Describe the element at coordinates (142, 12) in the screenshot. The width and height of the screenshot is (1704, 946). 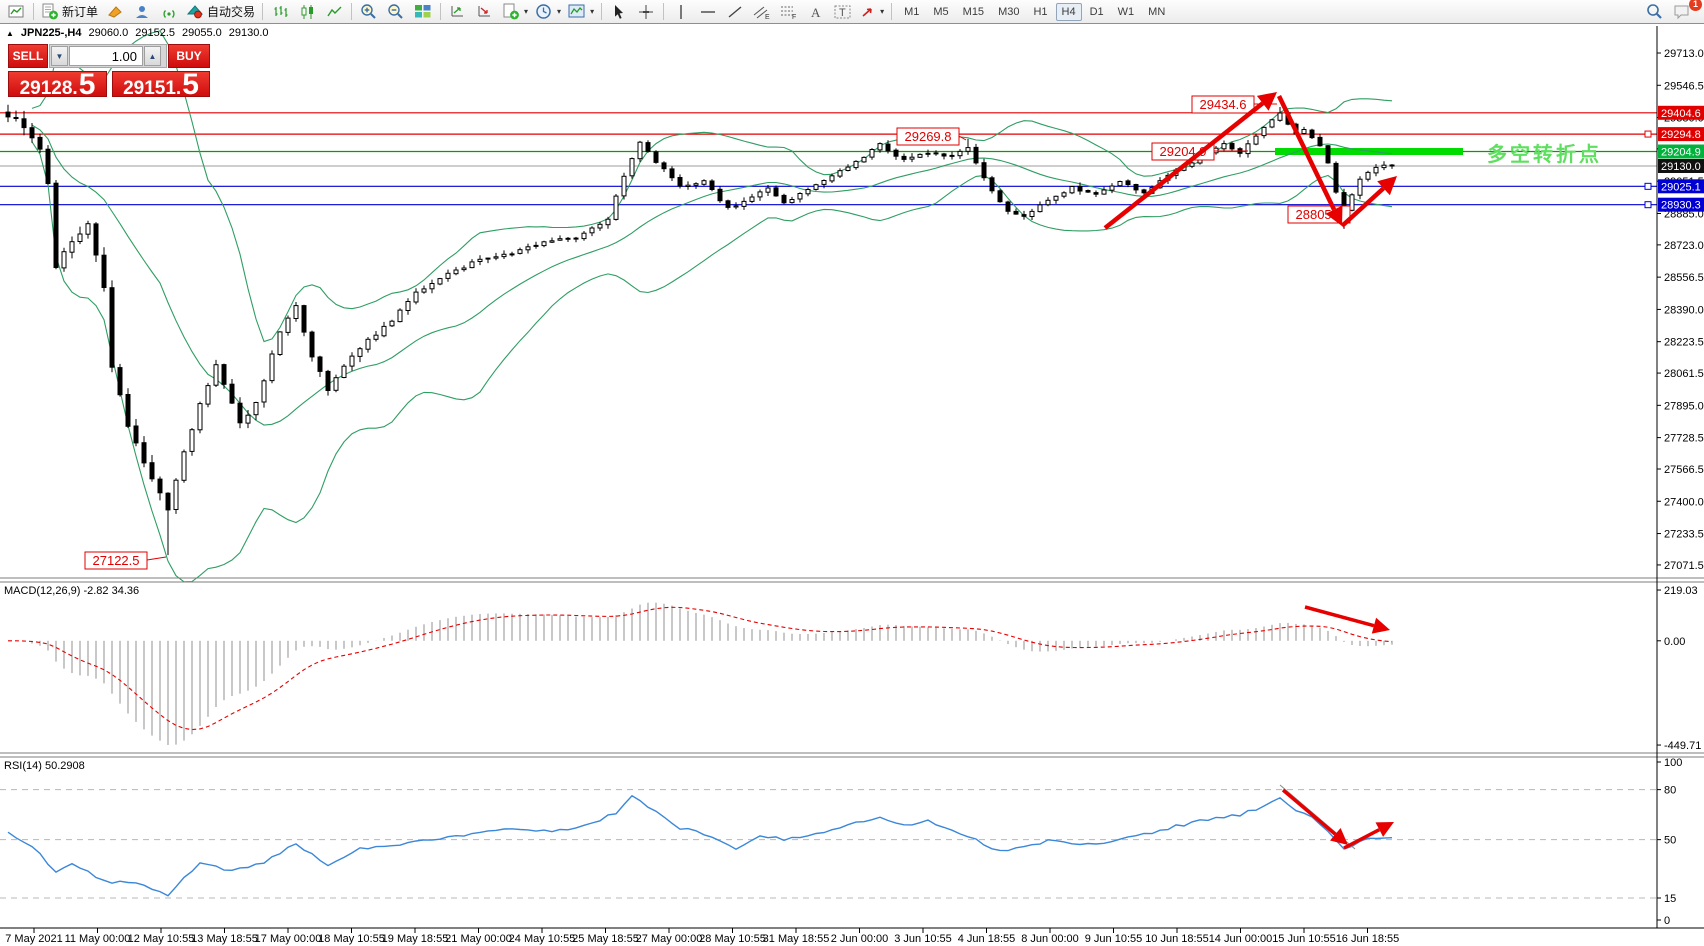
I see `profile-user-icon` at that location.